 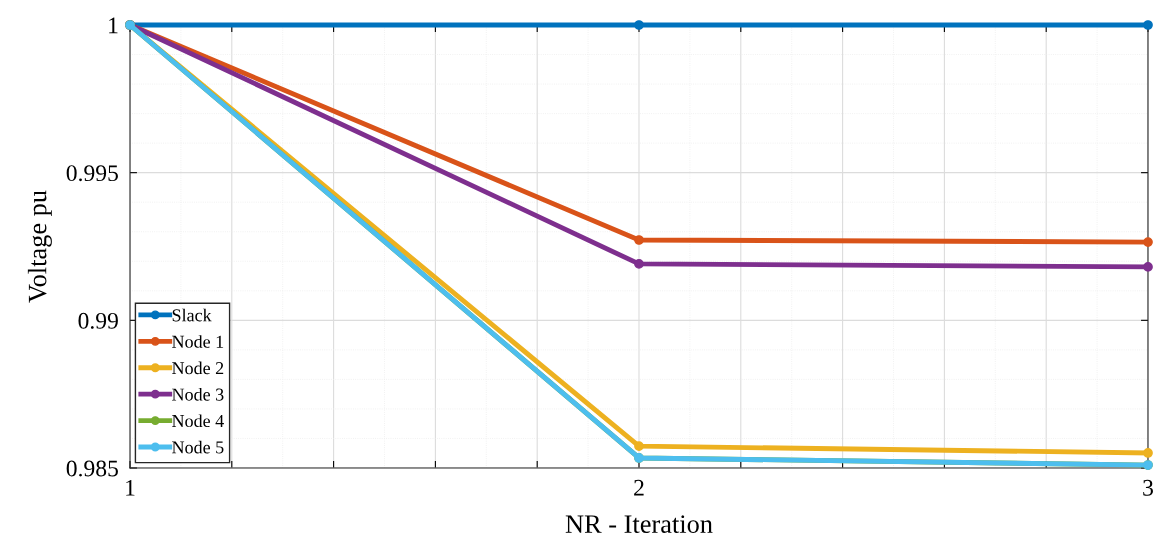 What do you see at coordinates (92, 468) in the screenshot?
I see `y-tick-label: 0.985` at bounding box center [92, 468].